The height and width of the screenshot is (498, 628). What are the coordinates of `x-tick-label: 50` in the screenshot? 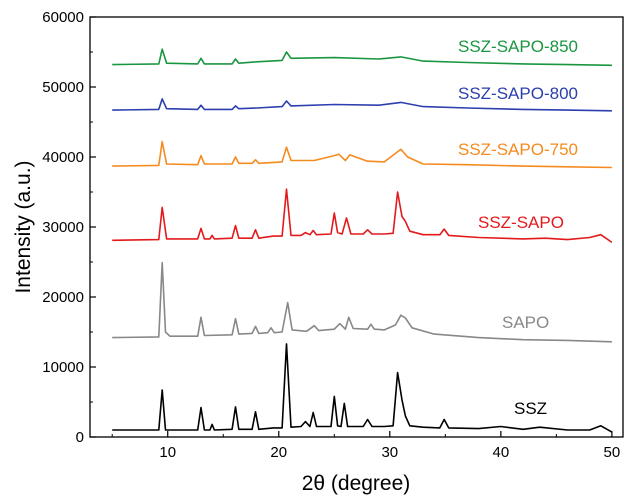 It's located at (612, 452).